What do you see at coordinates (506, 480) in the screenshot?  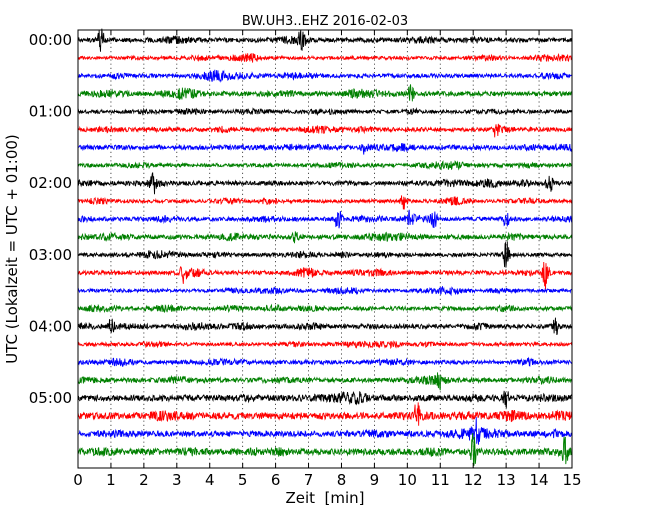 I see `x-tick-label: 13` at bounding box center [506, 480].